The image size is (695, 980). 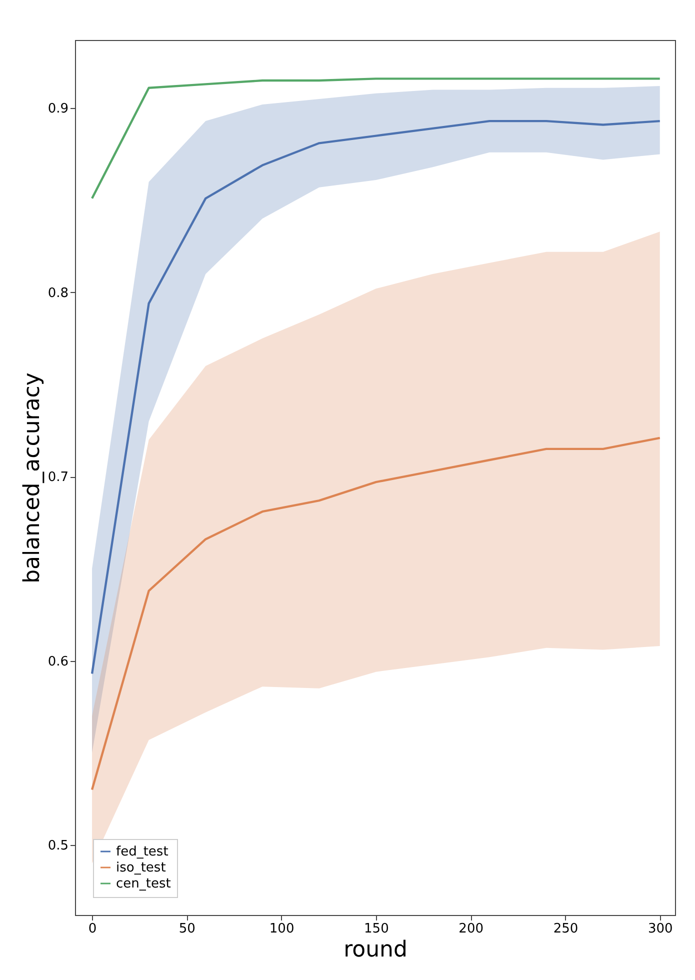 What do you see at coordinates (143, 884) in the screenshot?
I see `legend-label: cen_test` at bounding box center [143, 884].